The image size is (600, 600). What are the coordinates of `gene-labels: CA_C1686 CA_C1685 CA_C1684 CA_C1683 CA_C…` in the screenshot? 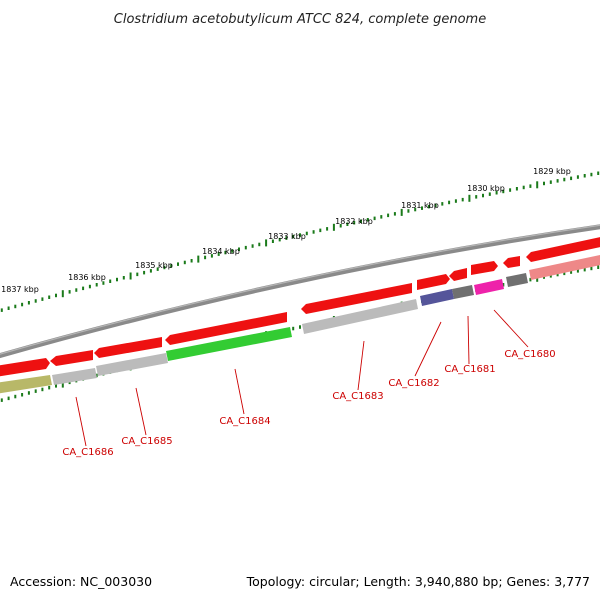 It's located at (308, 403).